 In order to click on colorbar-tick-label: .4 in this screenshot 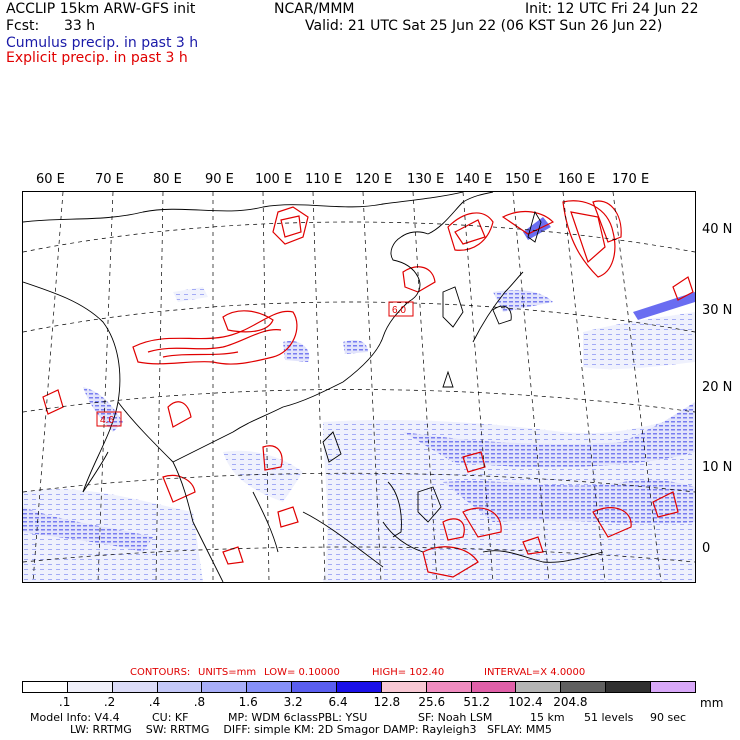, I will do `click(154, 702)`.